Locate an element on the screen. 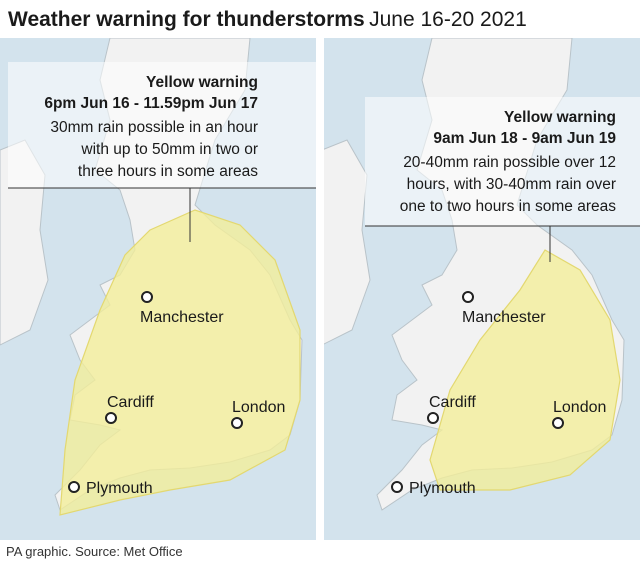 Image resolution: width=640 pixels, height=566 pixels. description: 30mm rain possible in an hour is located at coordinates (154, 127).